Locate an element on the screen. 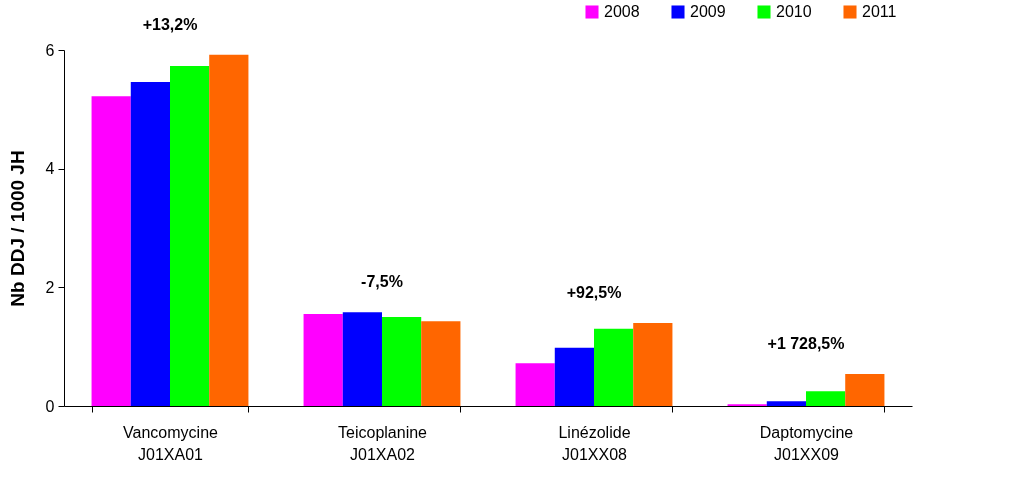 The height and width of the screenshot is (499, 1026). text: +13,2% is located at coordinates (170, 24).